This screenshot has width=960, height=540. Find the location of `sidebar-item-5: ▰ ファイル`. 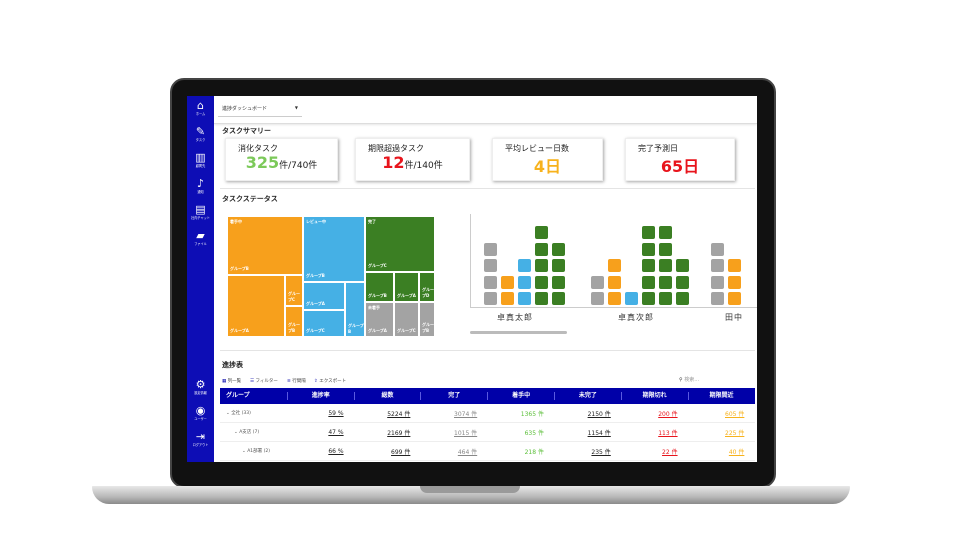

sidebar-item-5: ▰ ファイル is located at coordinates (200, 238).